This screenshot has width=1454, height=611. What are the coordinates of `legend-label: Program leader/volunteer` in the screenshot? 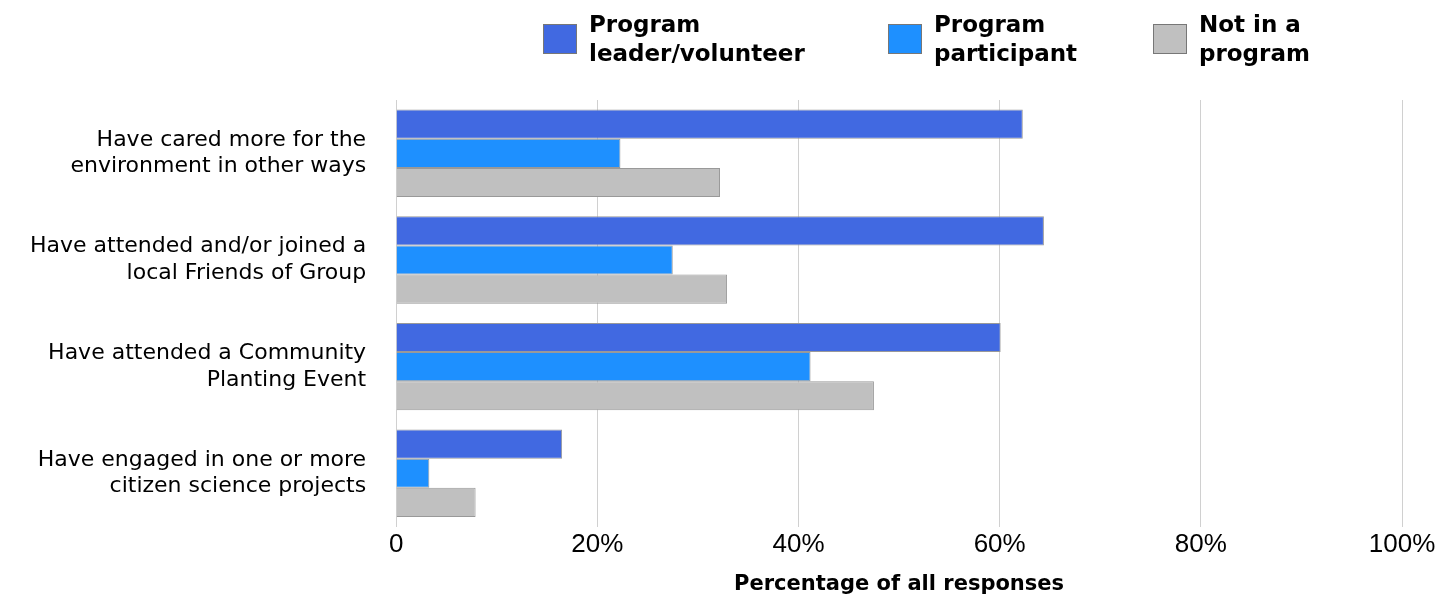 It's located at (697, 39).